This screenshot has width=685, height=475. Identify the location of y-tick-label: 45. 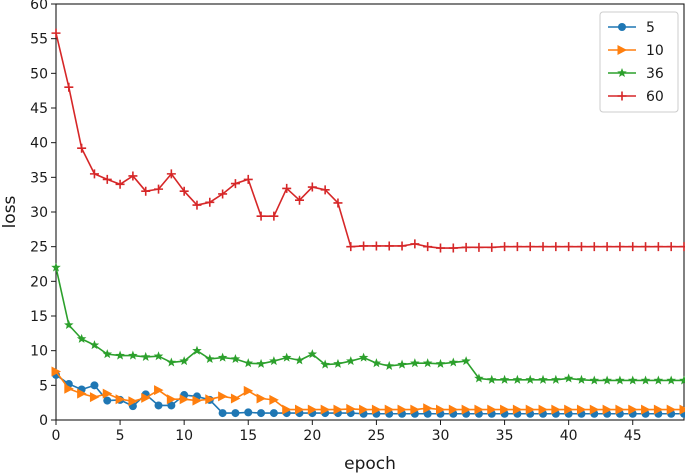
(39, 109).